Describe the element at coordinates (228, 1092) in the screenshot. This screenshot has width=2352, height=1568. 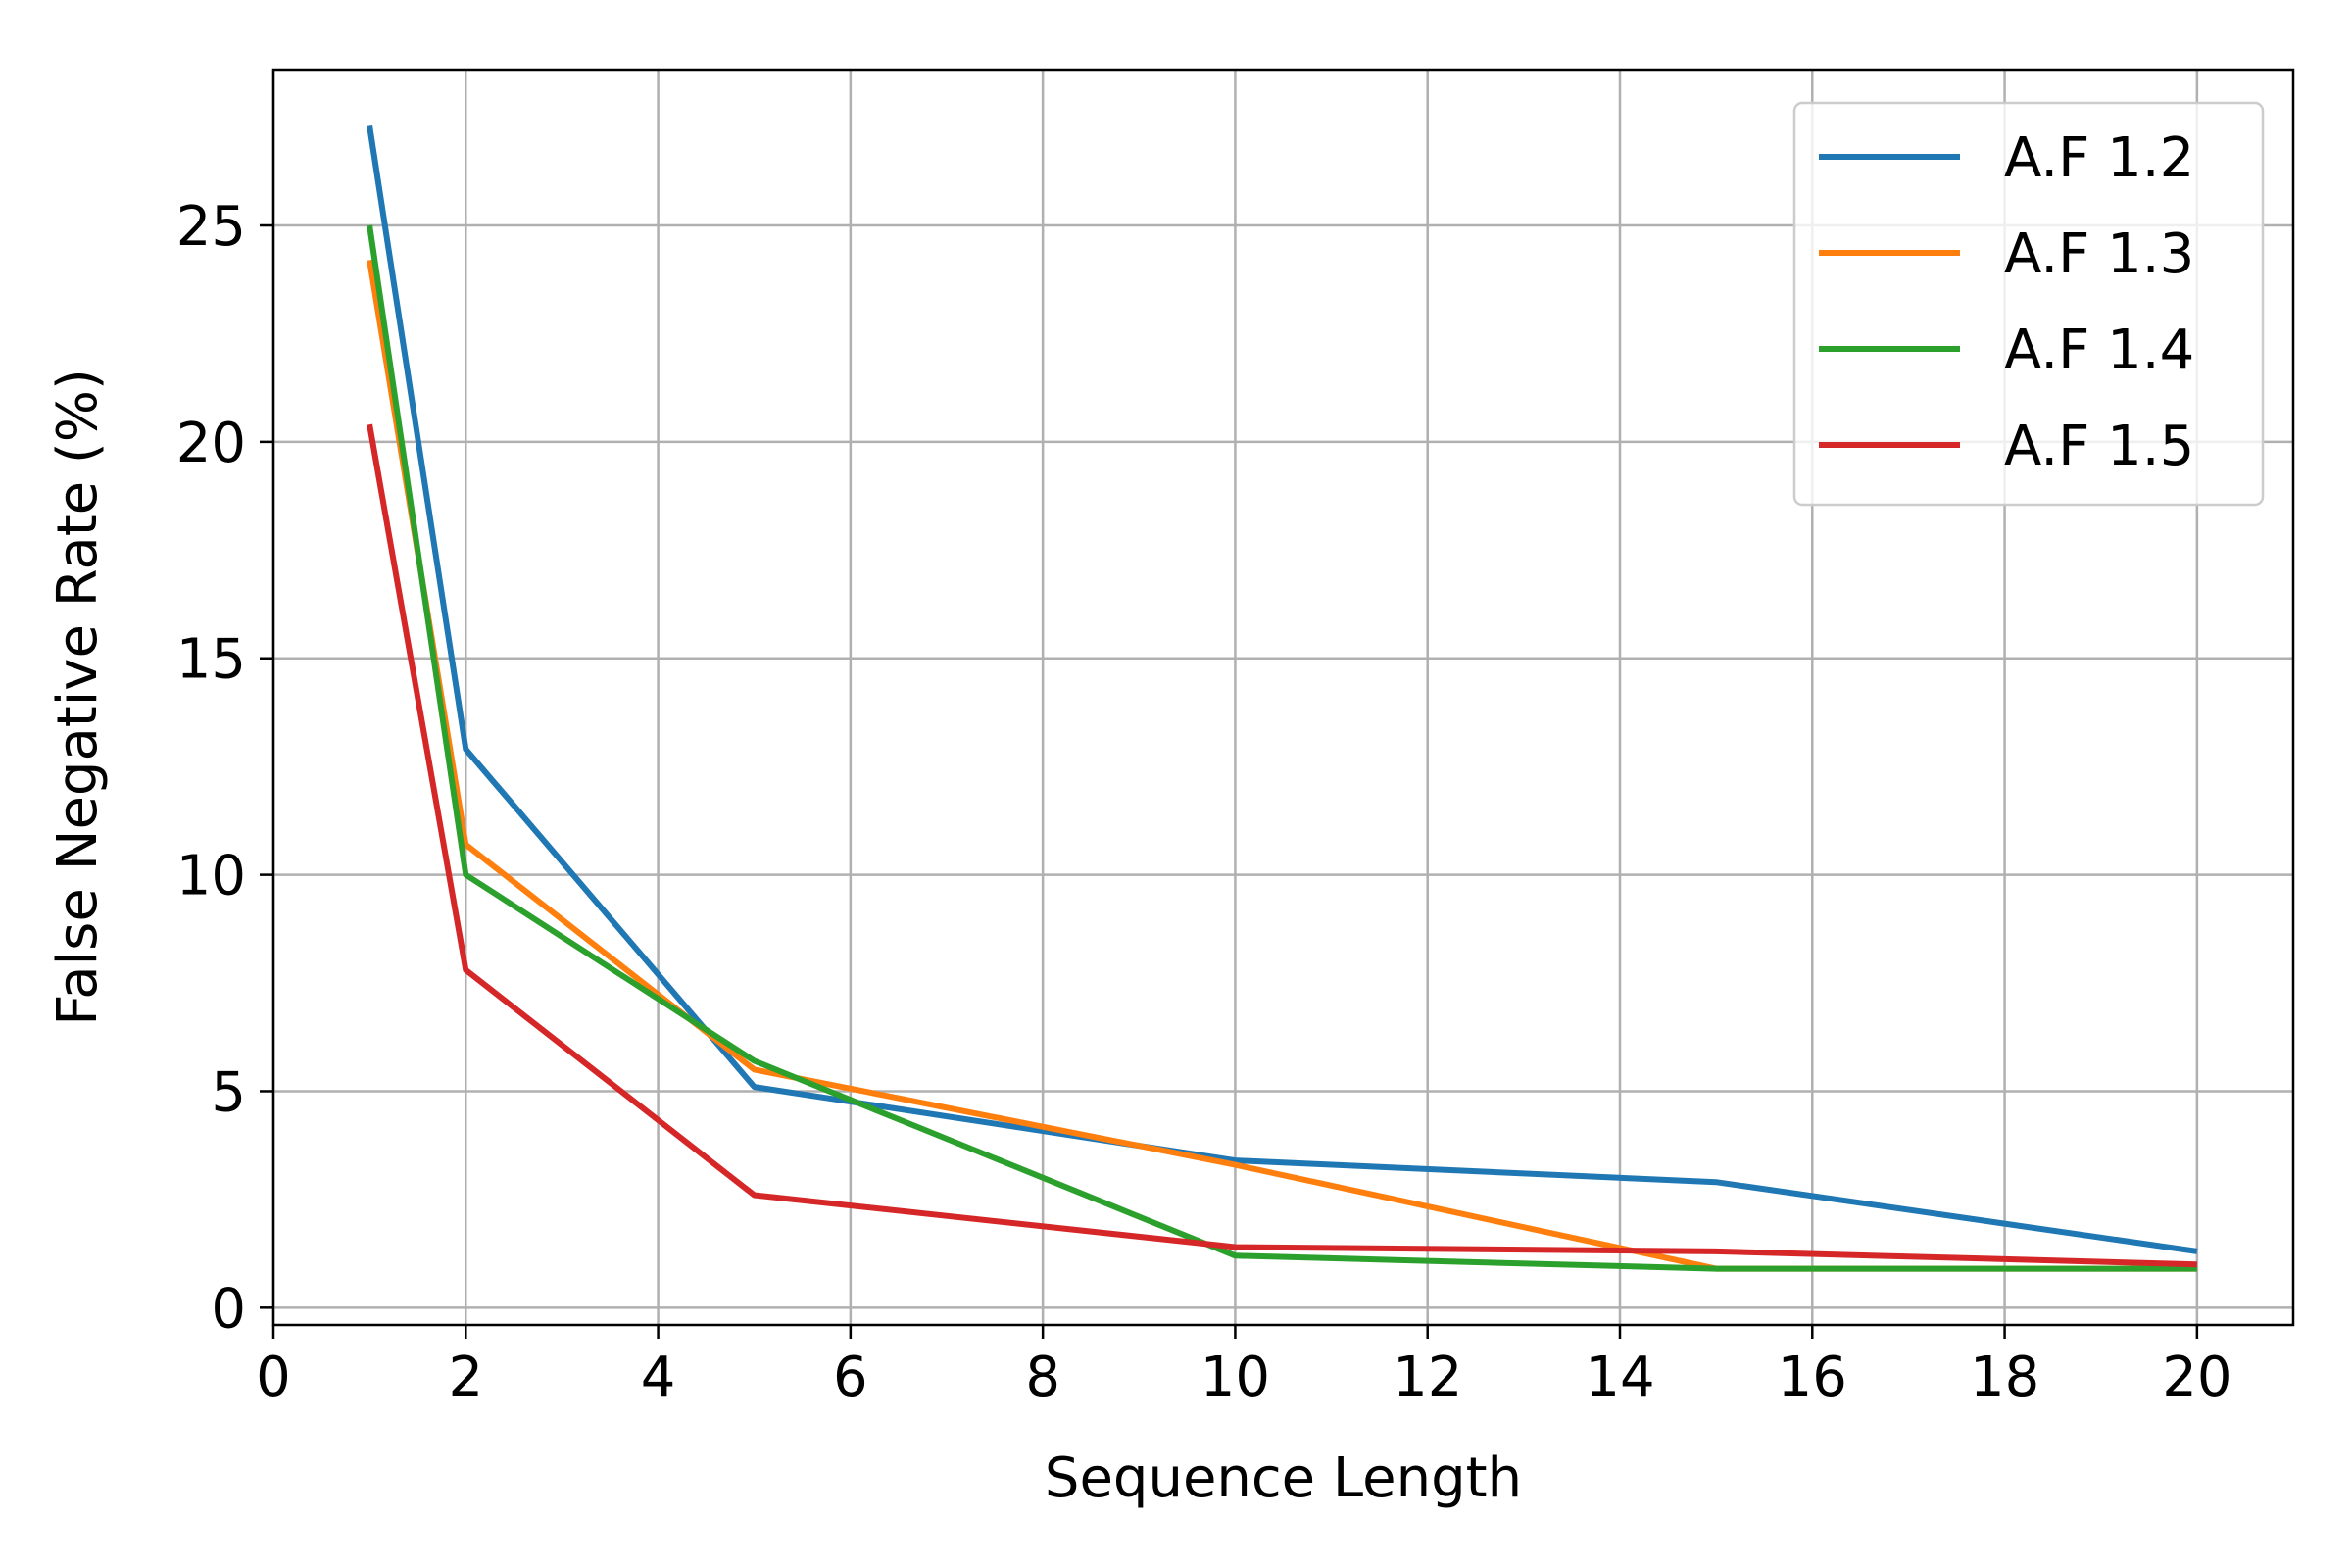
I see `y-tick-label: 5` at that location.